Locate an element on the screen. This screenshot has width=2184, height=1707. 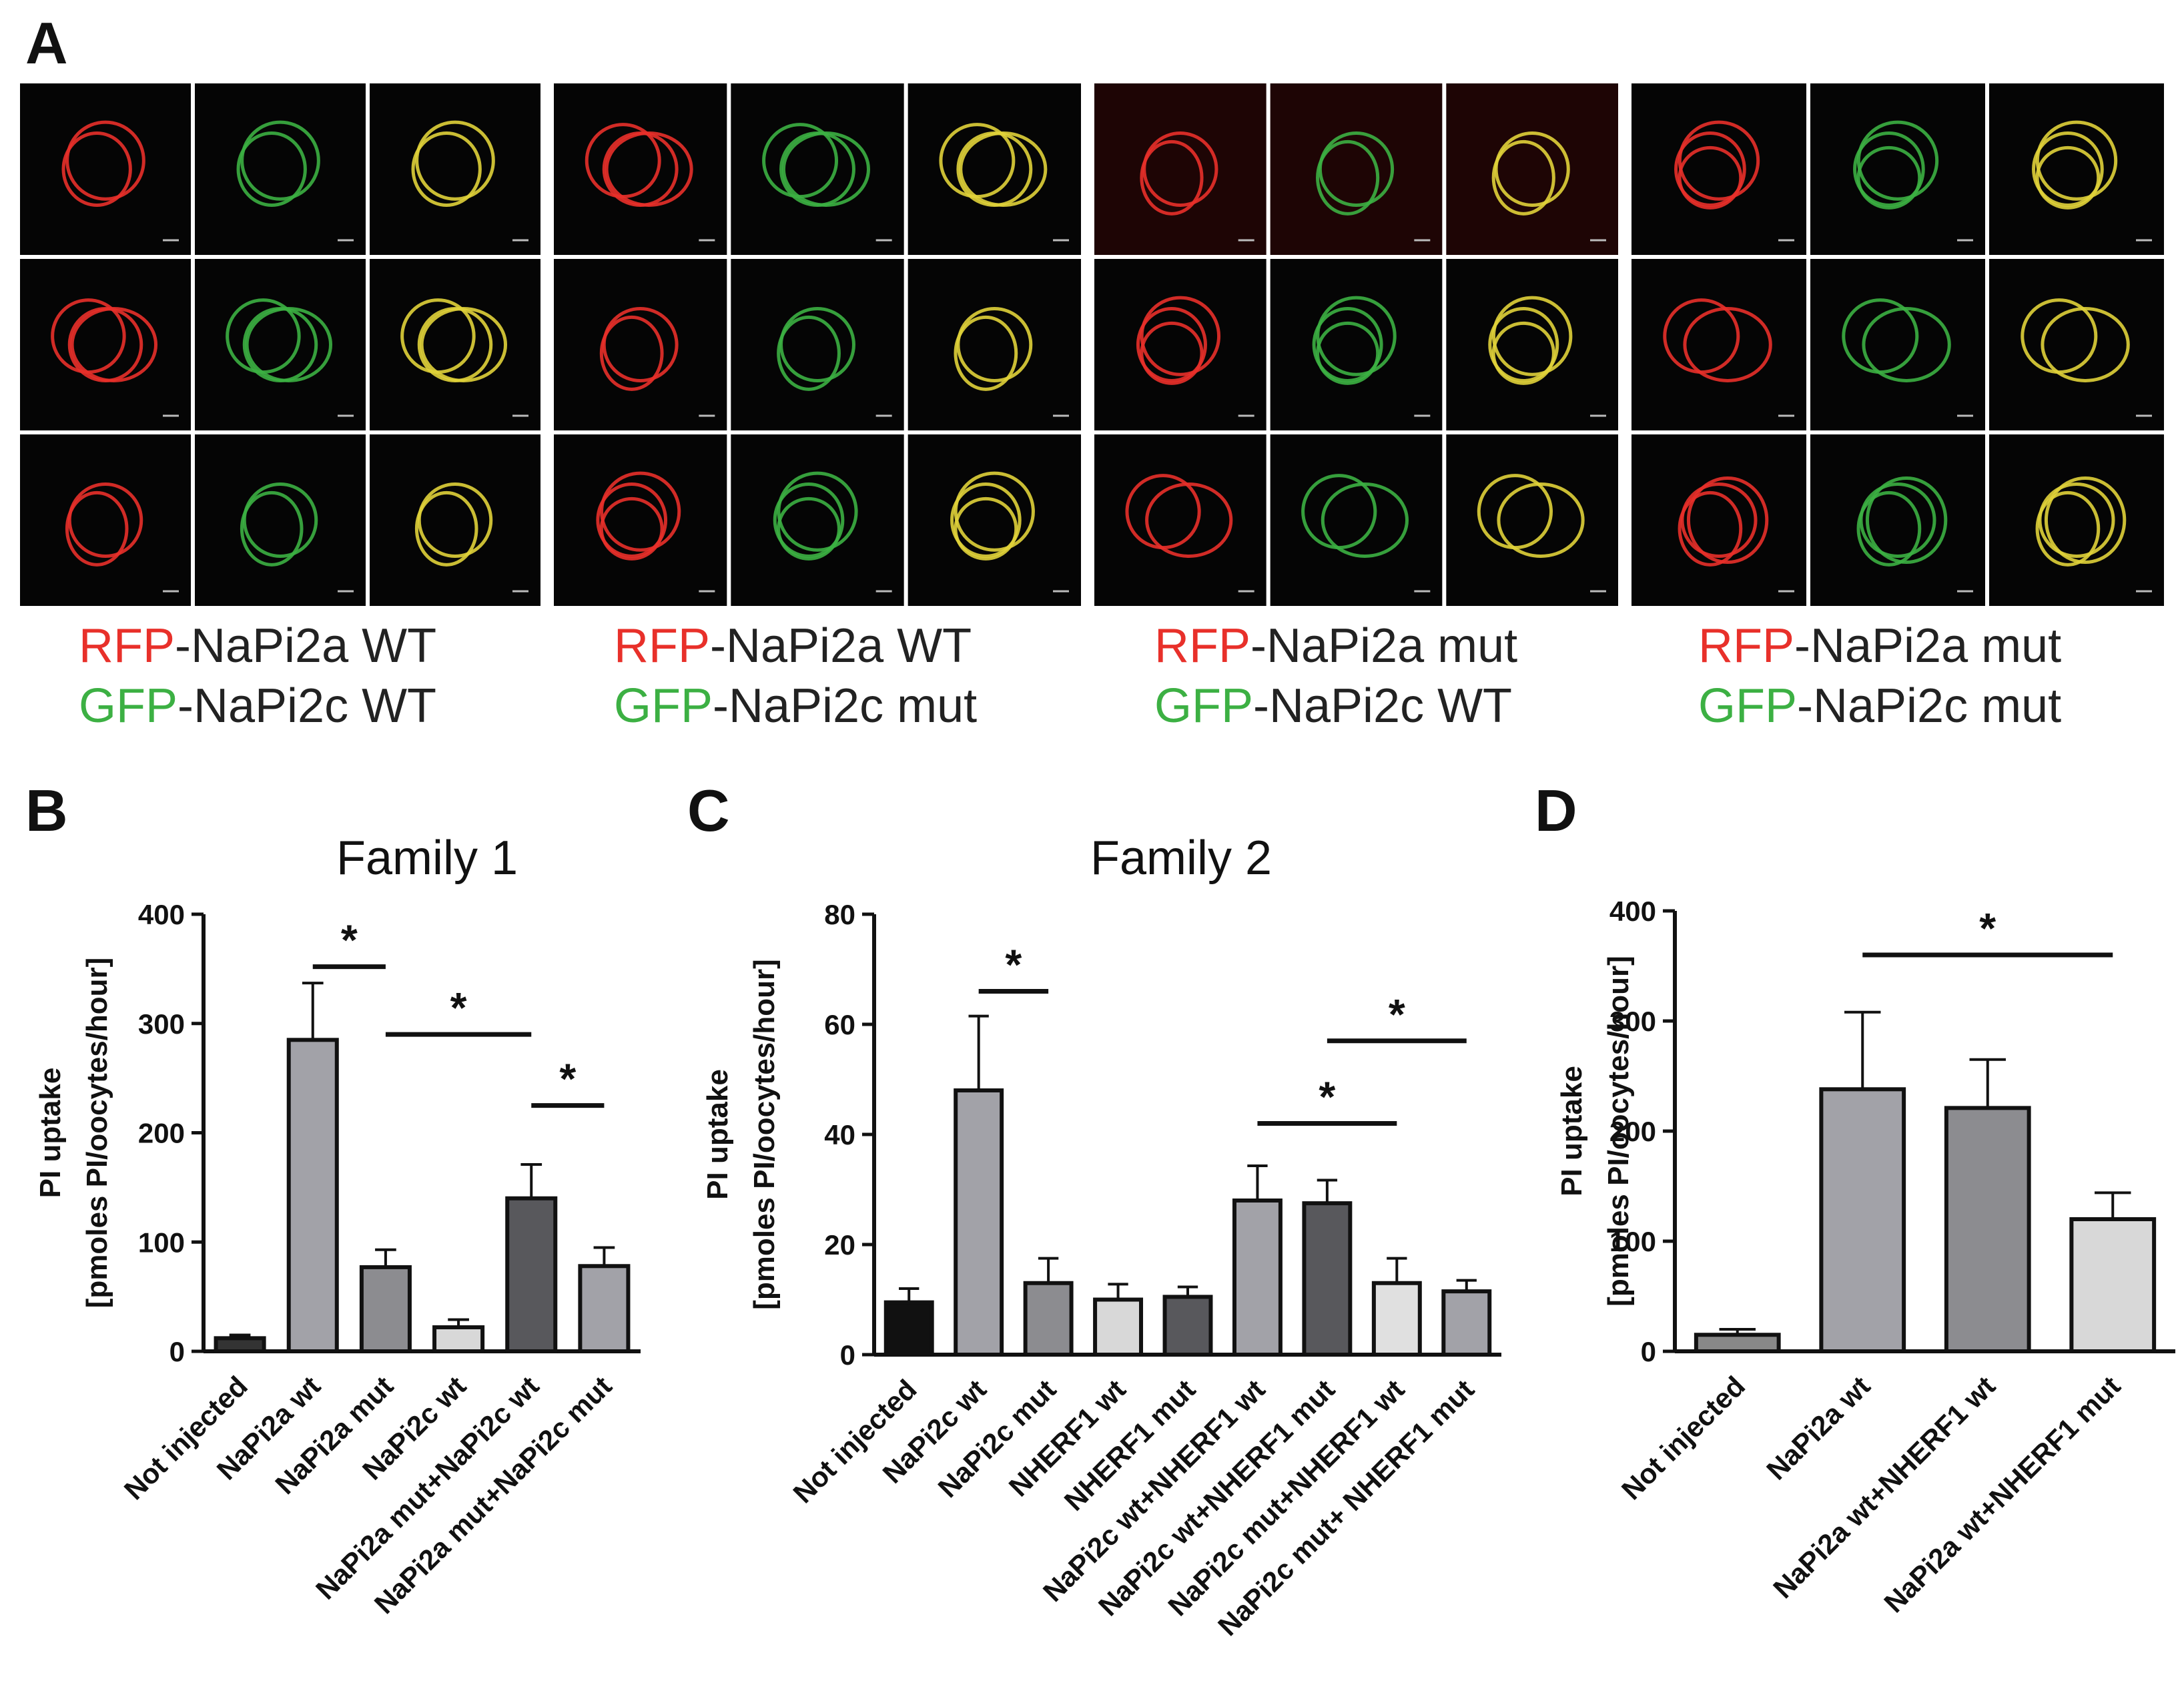
y-tick-label: 40 is located at coordinates (839, 1134).